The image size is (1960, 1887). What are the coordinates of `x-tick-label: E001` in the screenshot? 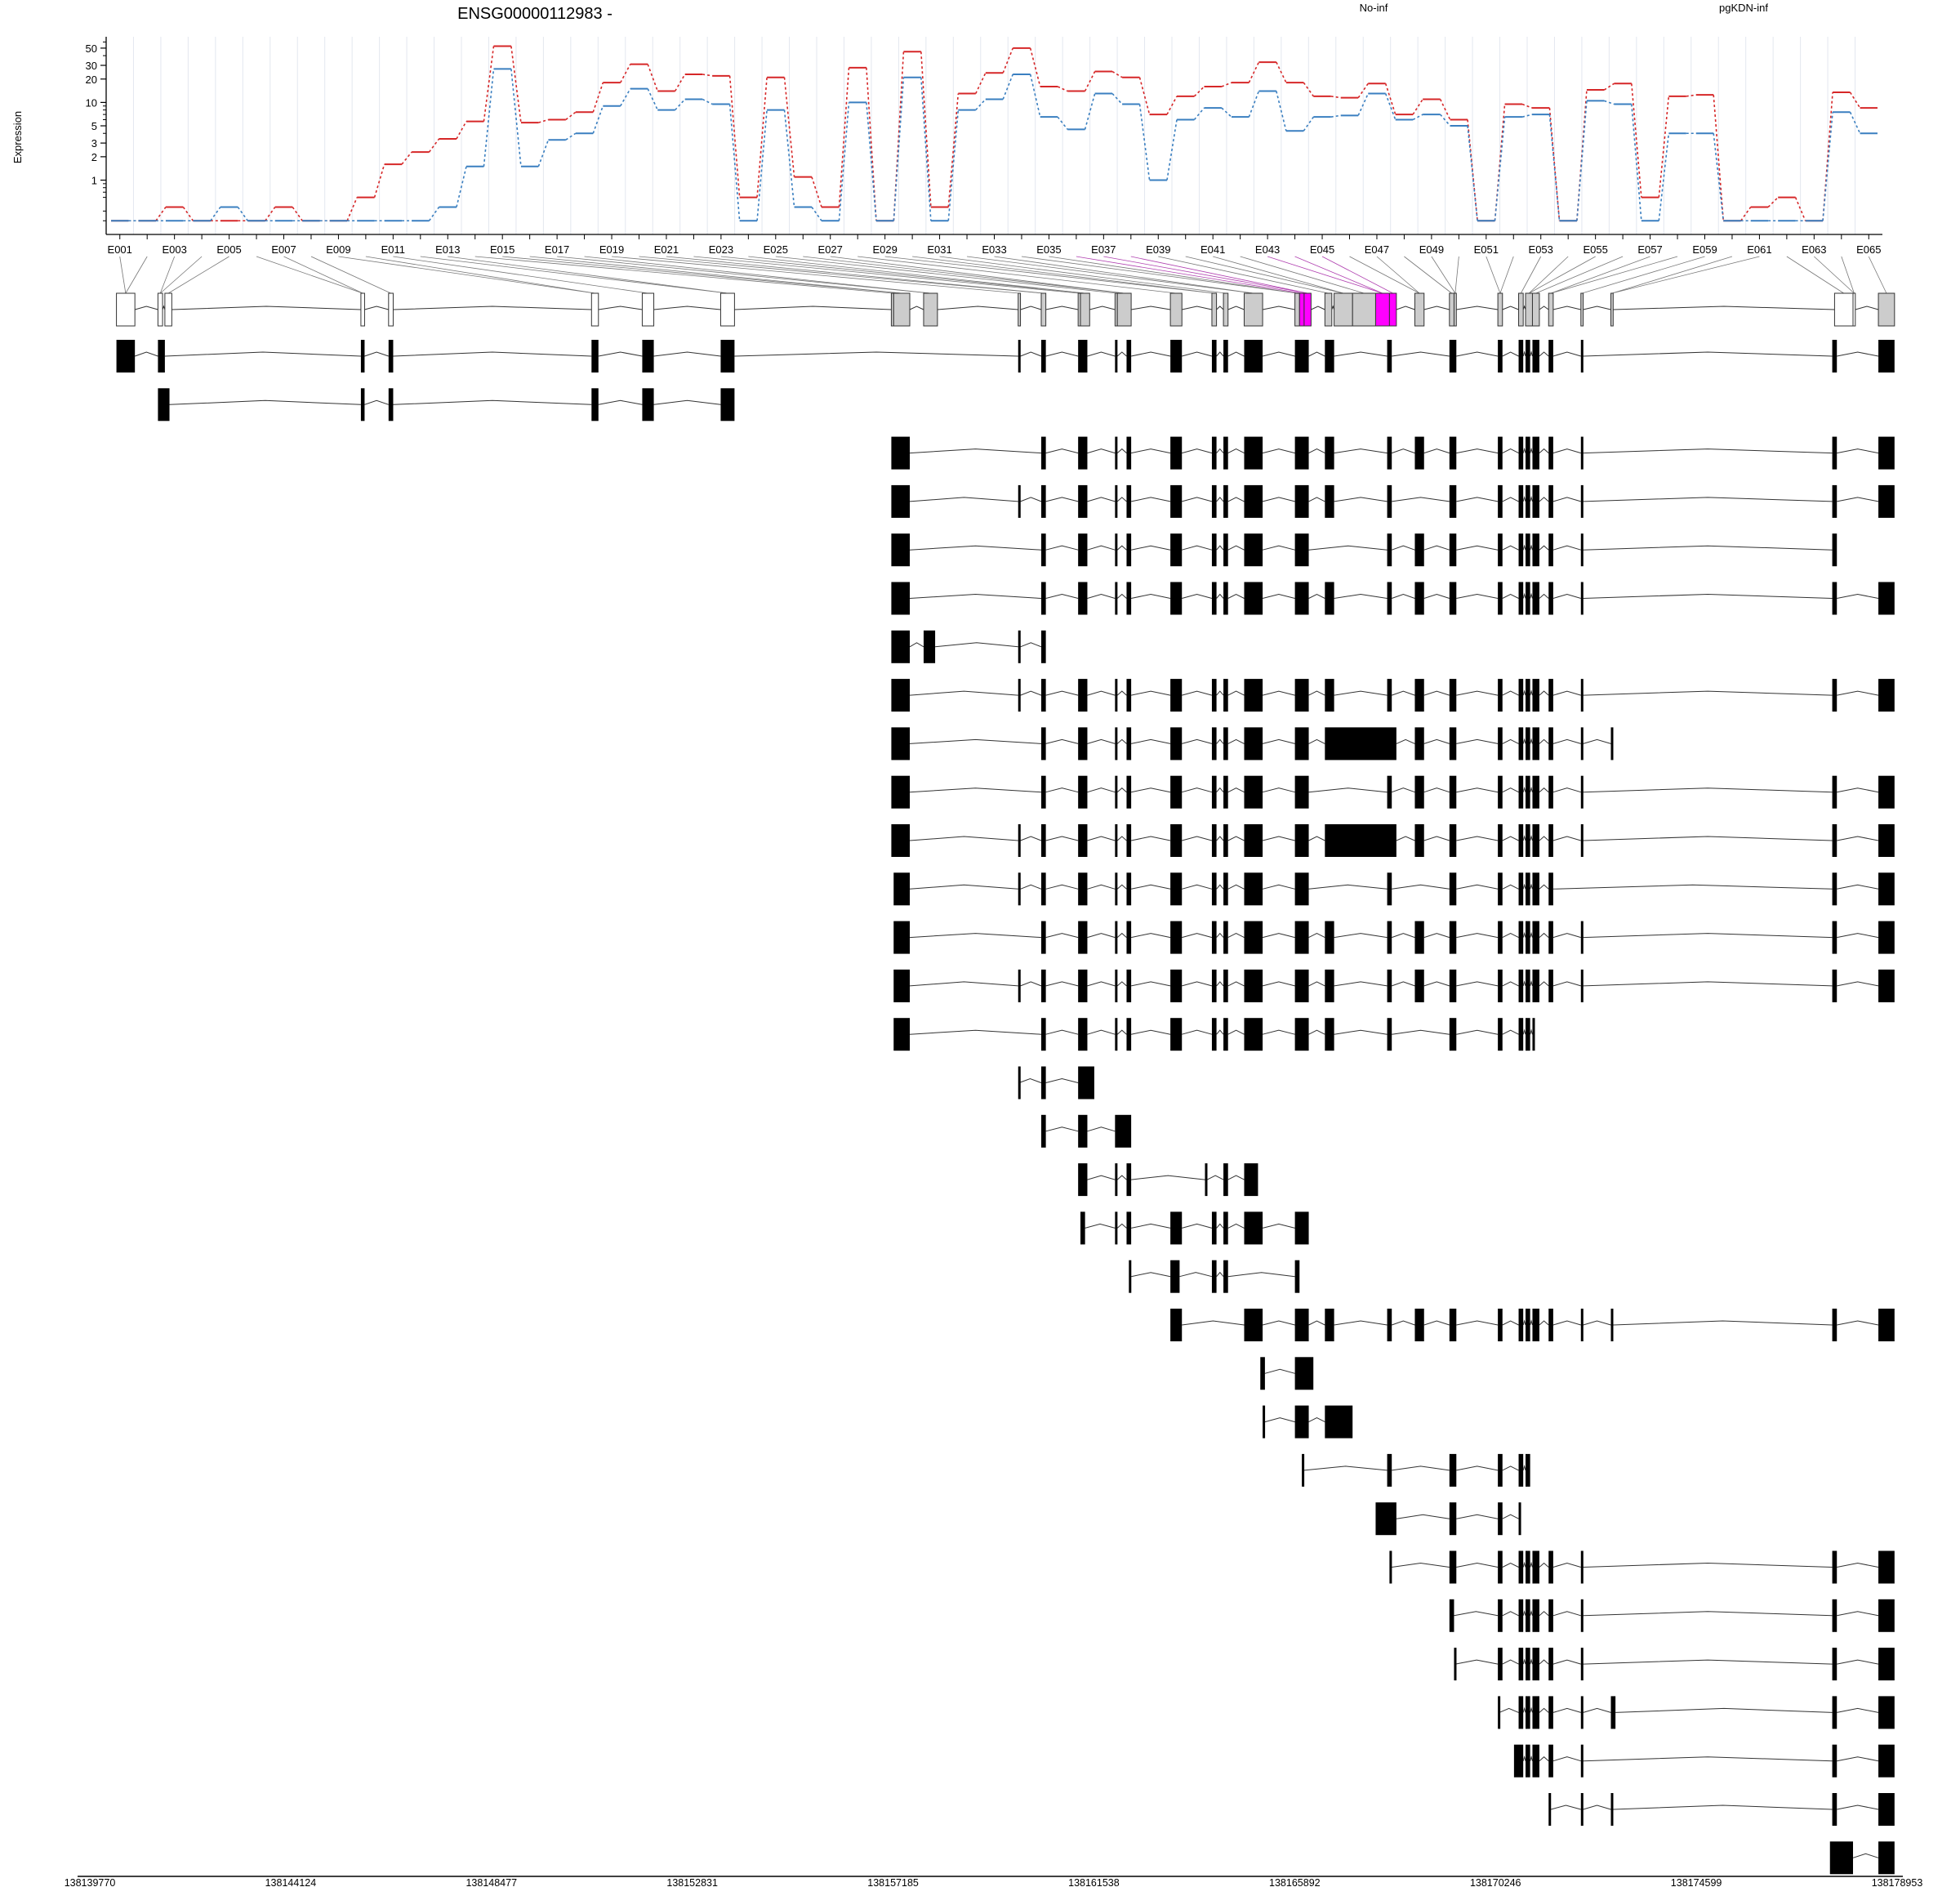 It's located at (120, 249).